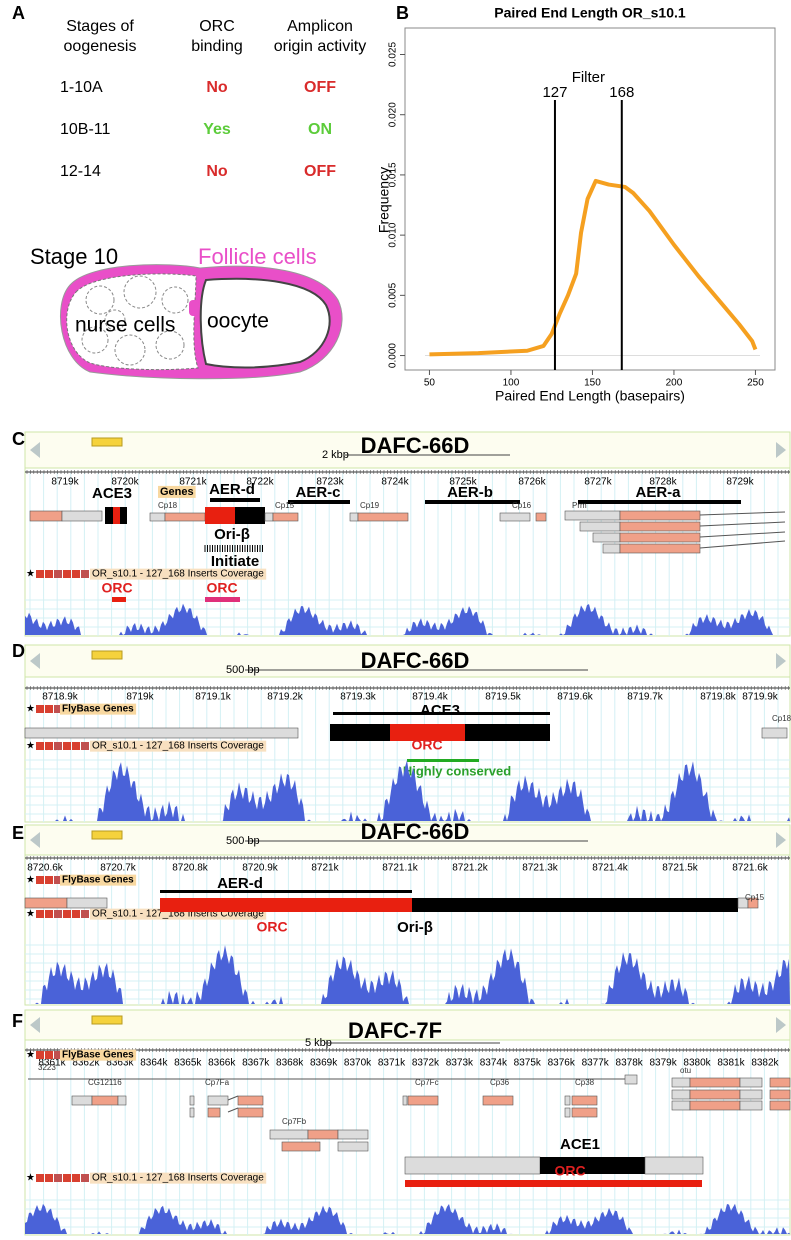 Image resolution: width=791 pixels, height=1240 pixels. I want to click on track-icon: ★, so click(30, 880).